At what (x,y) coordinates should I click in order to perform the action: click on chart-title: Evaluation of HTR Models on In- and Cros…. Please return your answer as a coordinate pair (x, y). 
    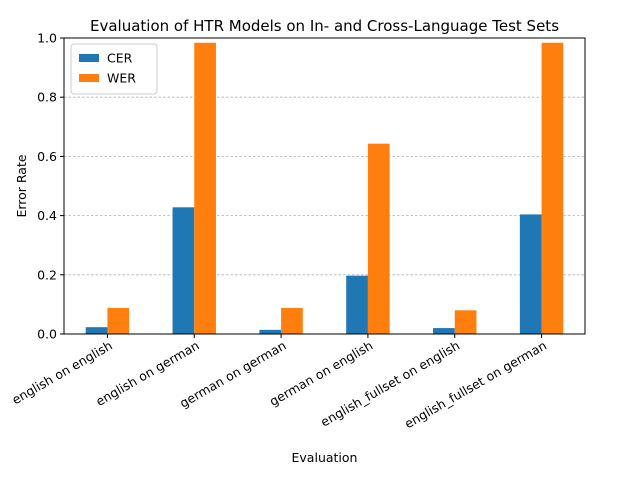
    Looking at the image, I should click on (324, 26).